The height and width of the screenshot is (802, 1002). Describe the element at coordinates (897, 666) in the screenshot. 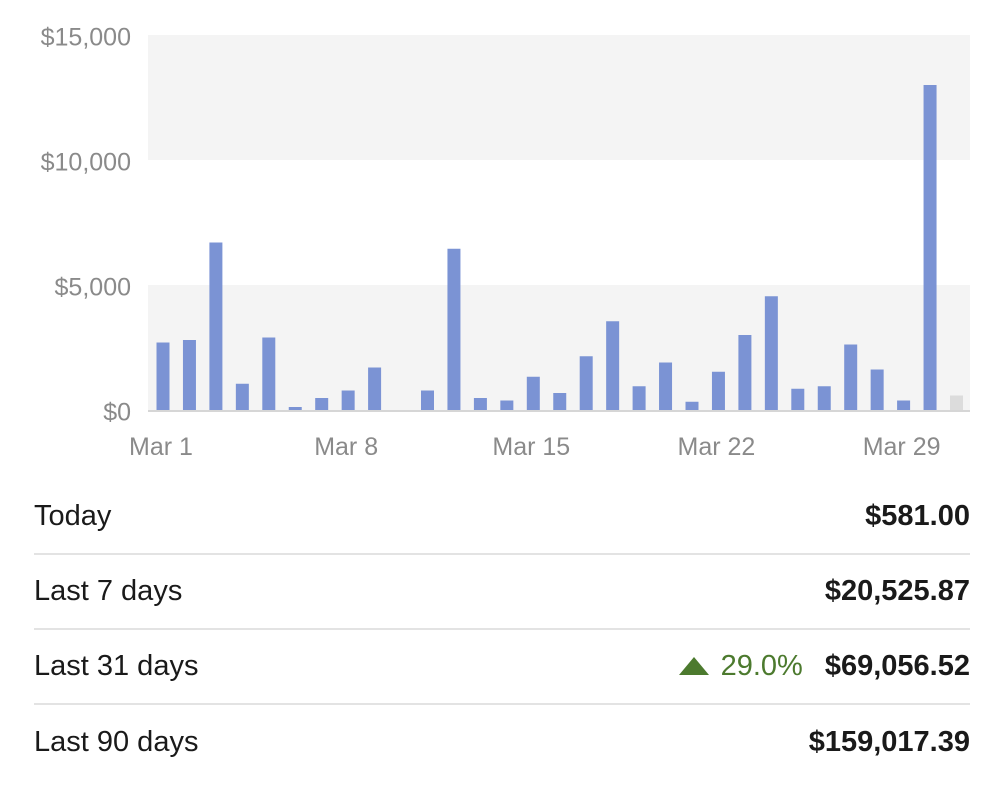

I see `summary-value: $69,056.52` at that location.